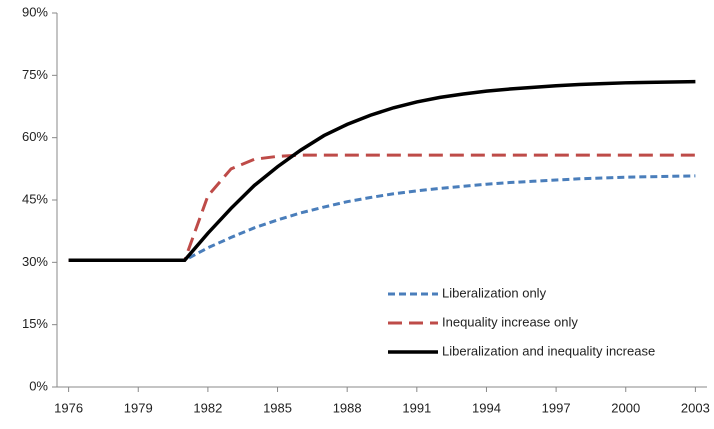 The width and height of the screenshot is (714, 429). I want to click on legend-label: Liberalization and inequality increase, so click(548, 350).